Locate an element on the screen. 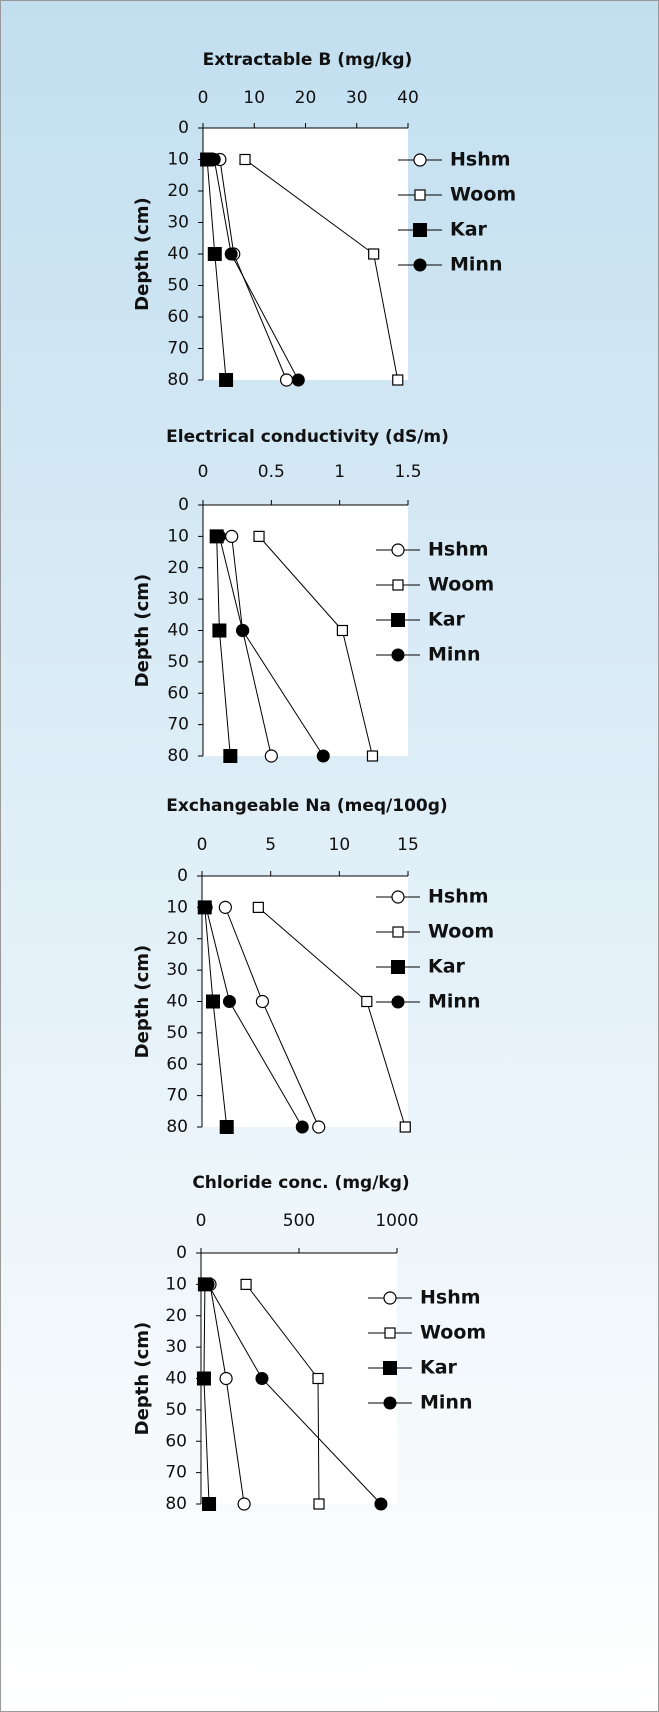  x-tick-label: 0.5 is located at coordinates (271, 472).